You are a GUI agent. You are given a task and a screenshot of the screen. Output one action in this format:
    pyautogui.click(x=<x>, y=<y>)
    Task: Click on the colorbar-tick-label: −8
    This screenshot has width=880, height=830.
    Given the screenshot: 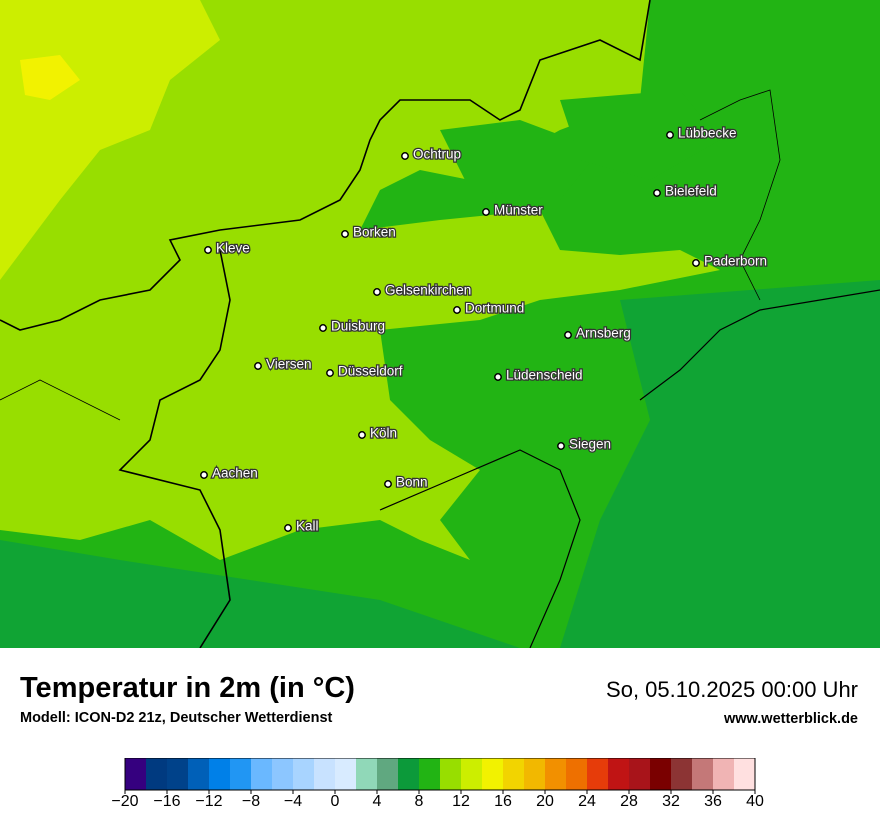 What is the action you would take?
    pyautogui.click(x=251, y=801)
    